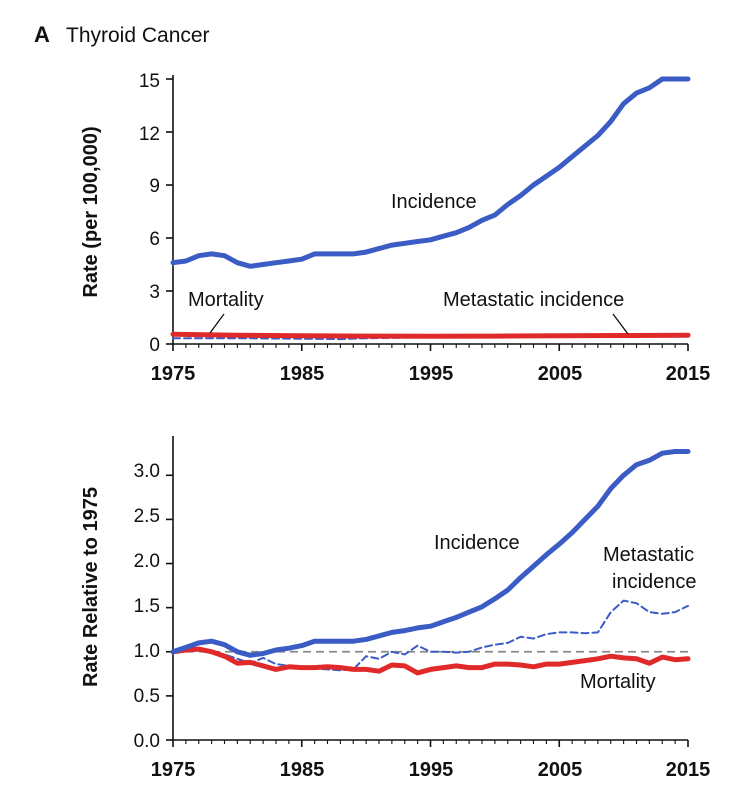 The image size is (740, 800). I want to click on top-y-tick-label: 9, so click(154, 186).